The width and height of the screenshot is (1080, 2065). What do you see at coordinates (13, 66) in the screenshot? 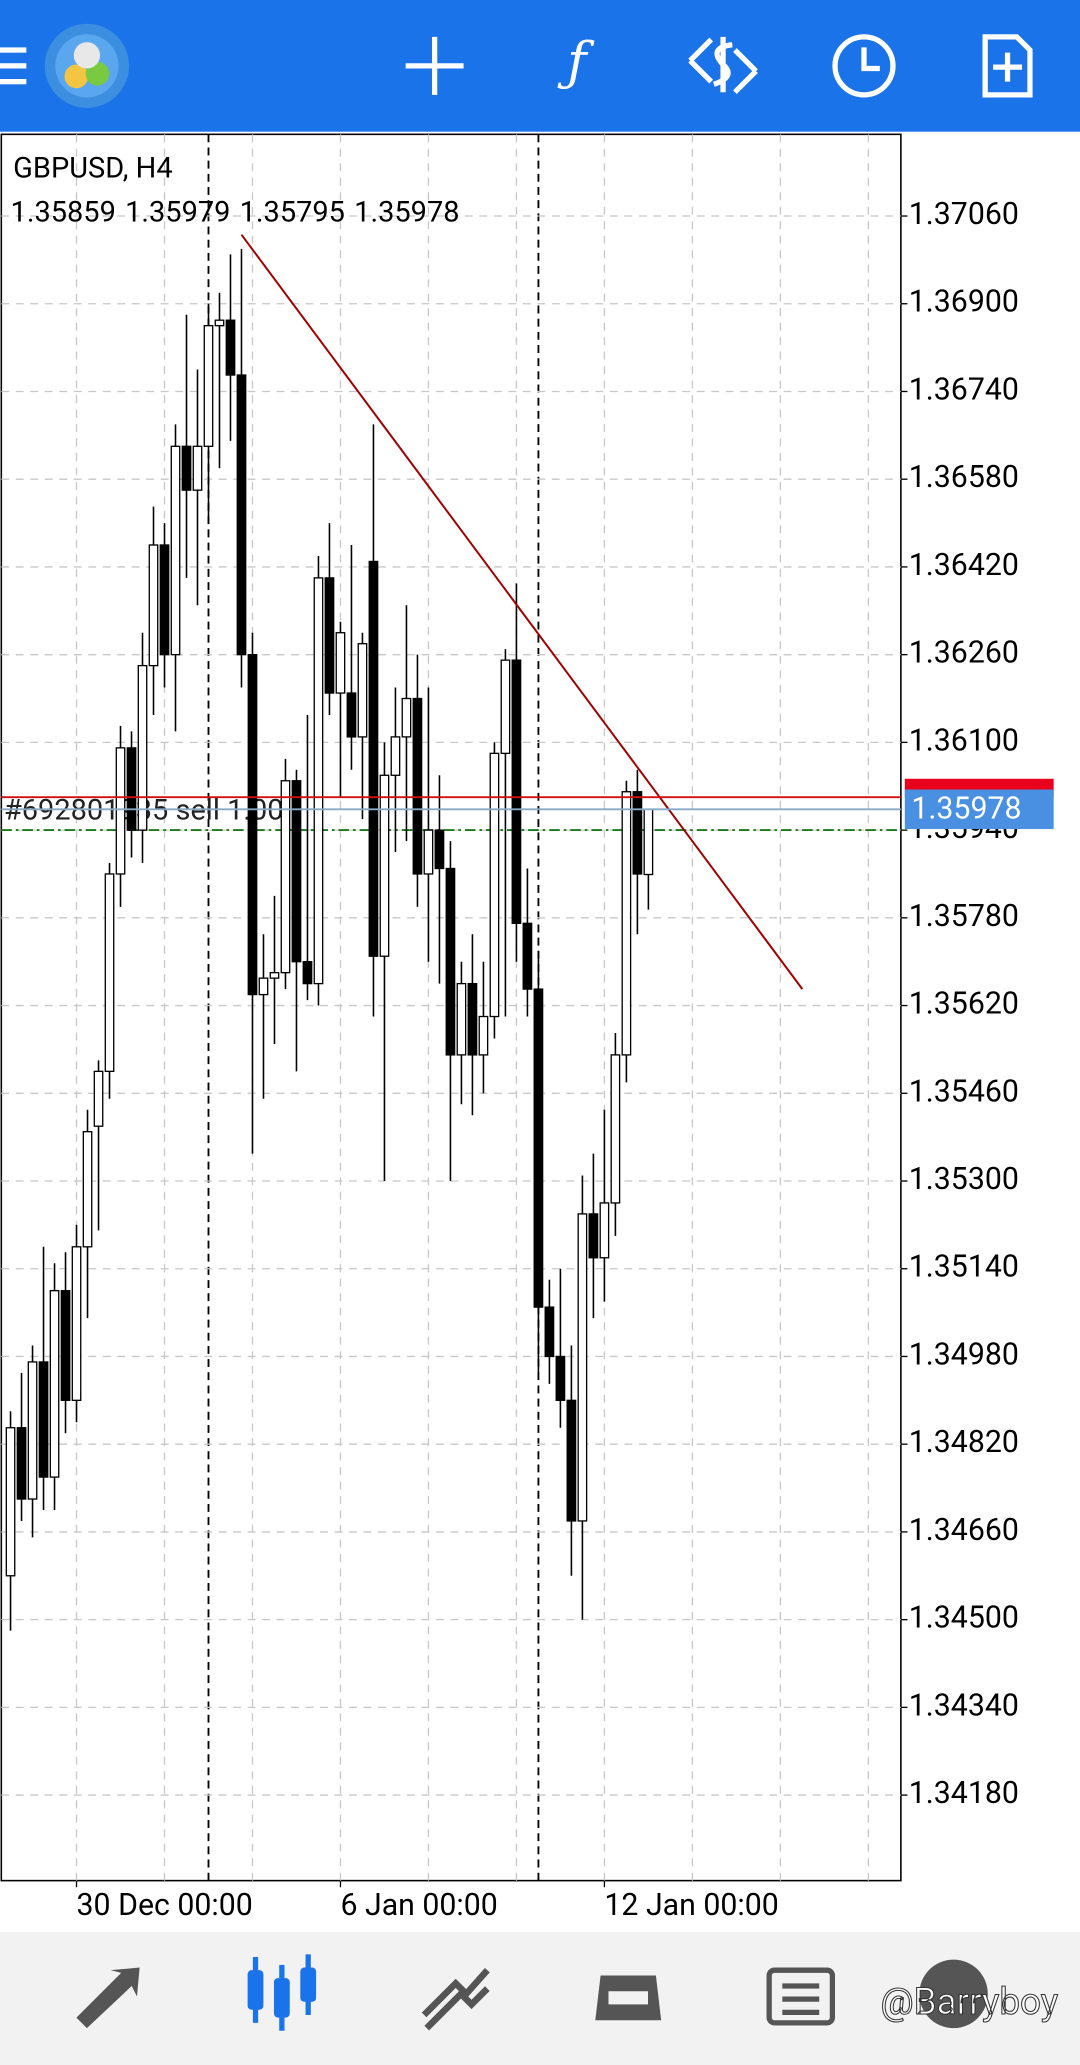
I see `menu-button` at bounding box center [13, 66].